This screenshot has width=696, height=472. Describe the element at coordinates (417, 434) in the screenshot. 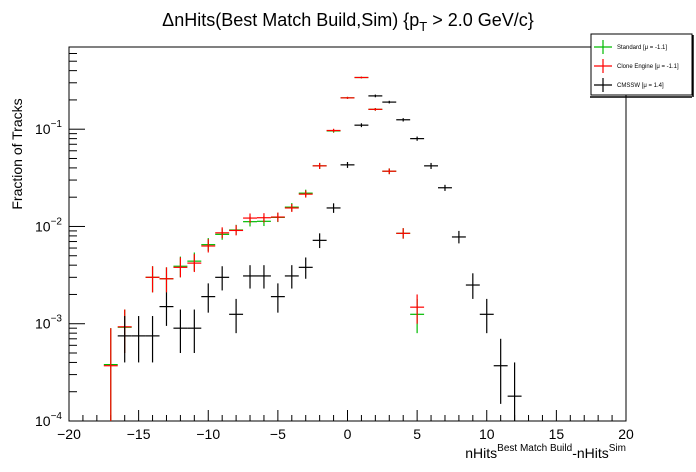

I see `x-tick-label: 5` at that location.